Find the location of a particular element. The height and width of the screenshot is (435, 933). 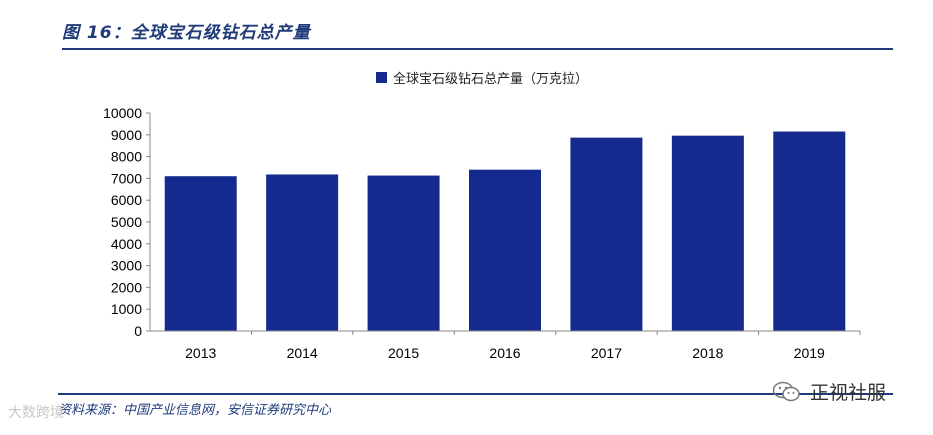

bar-2016 is located at coordinates (505, 250).